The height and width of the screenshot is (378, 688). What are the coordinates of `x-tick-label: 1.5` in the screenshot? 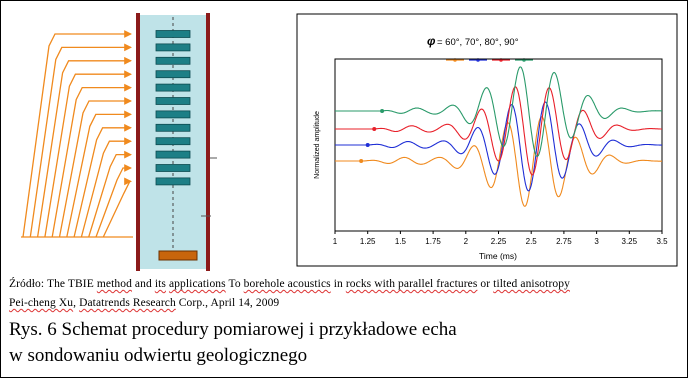 It's located at (401, 241).